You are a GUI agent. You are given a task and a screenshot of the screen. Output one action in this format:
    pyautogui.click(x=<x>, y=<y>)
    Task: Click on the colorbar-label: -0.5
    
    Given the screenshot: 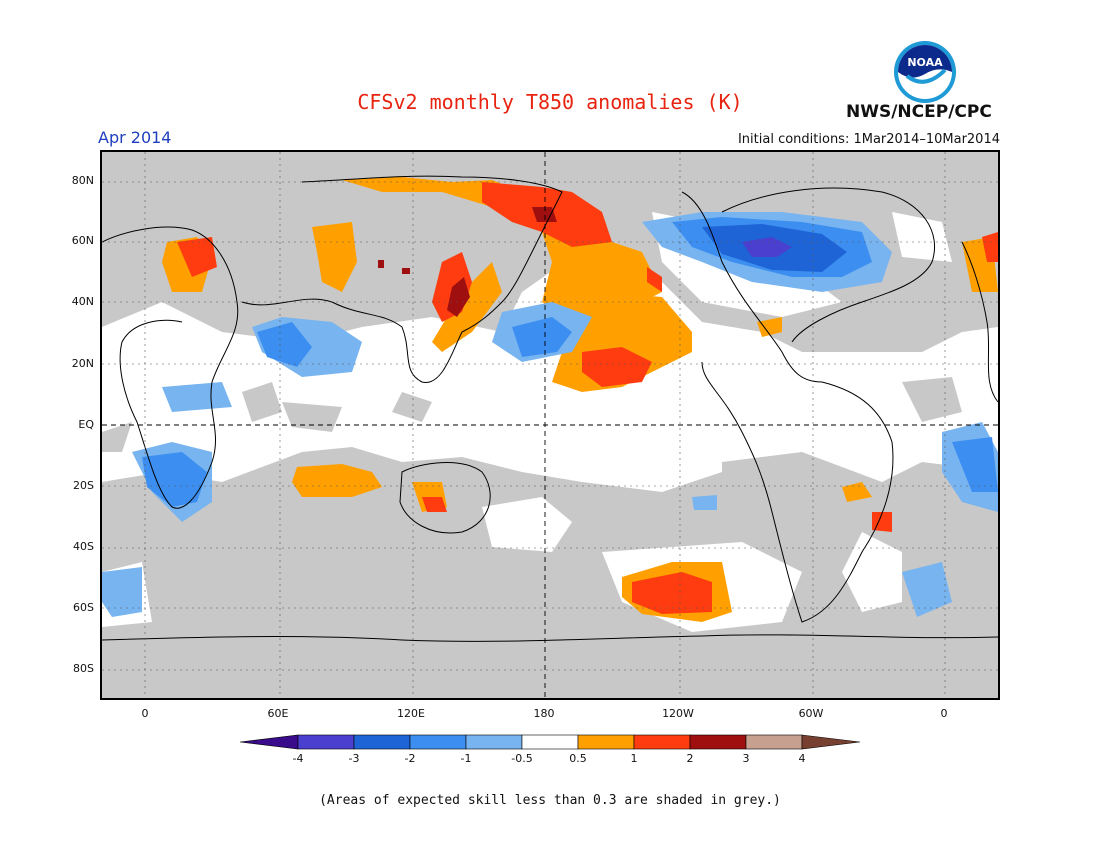 What is the action you would take?
    pyautogui.click(x=522, y=758)
    